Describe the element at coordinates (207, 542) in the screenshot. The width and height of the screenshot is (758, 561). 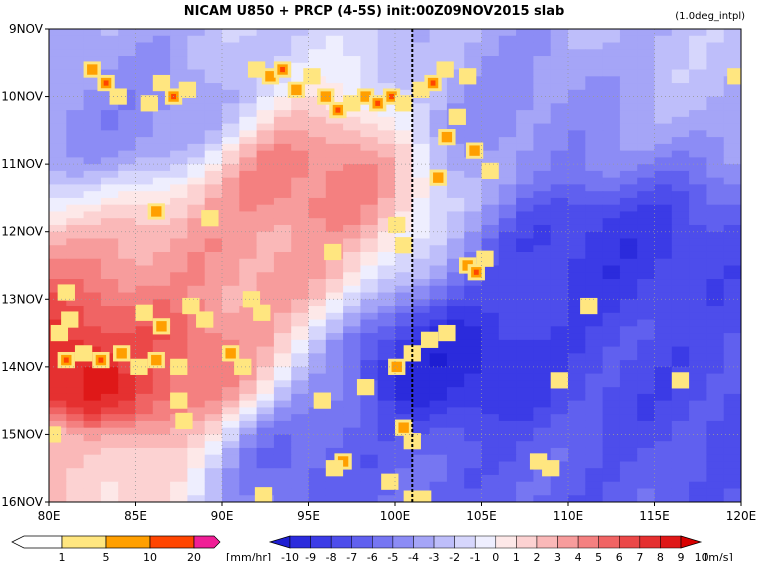
I see `prcp-bin-above` at that location.